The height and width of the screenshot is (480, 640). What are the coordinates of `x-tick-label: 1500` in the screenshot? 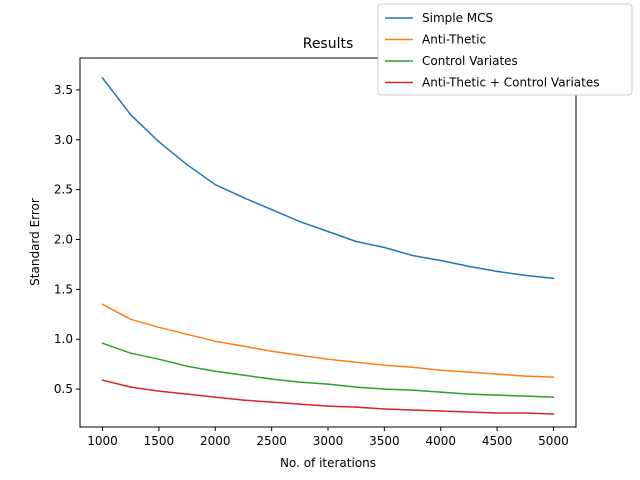 It's located at (159, 441).